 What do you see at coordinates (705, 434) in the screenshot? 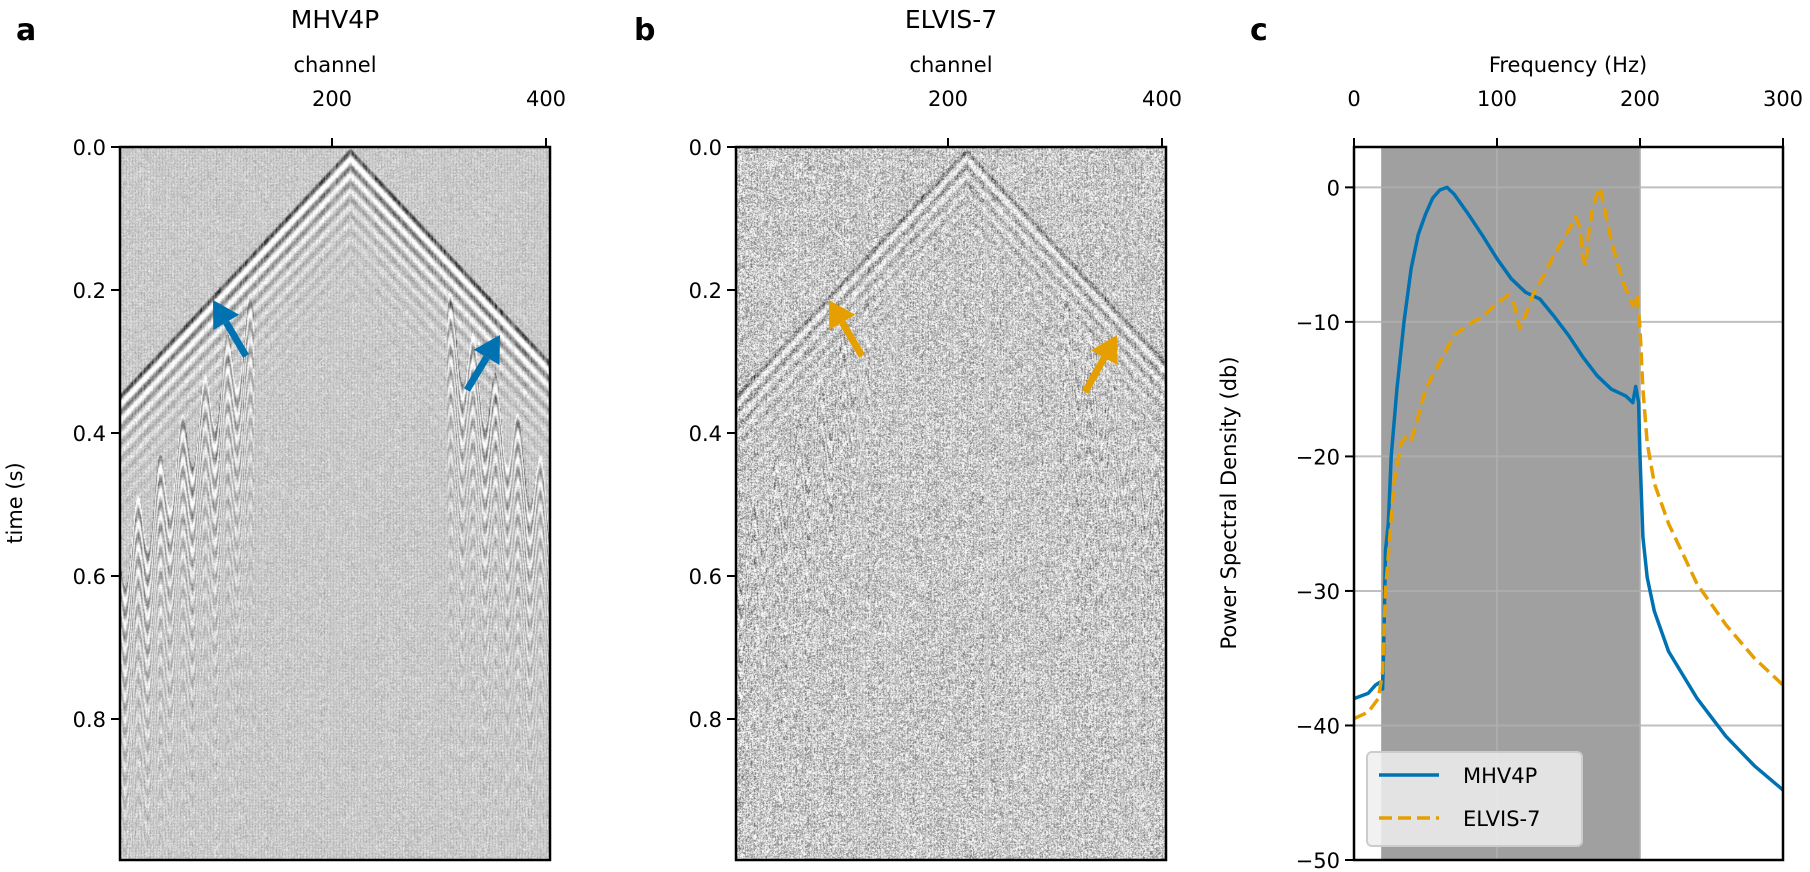
I see `panel-b-ytick-label: 0.4` at bounding box center [705, 434].